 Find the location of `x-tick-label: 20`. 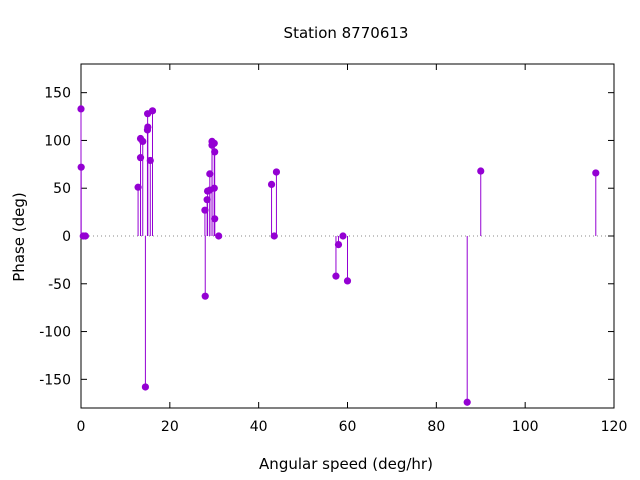

x-tick-label: 20 is located at coordinates (170, 427).